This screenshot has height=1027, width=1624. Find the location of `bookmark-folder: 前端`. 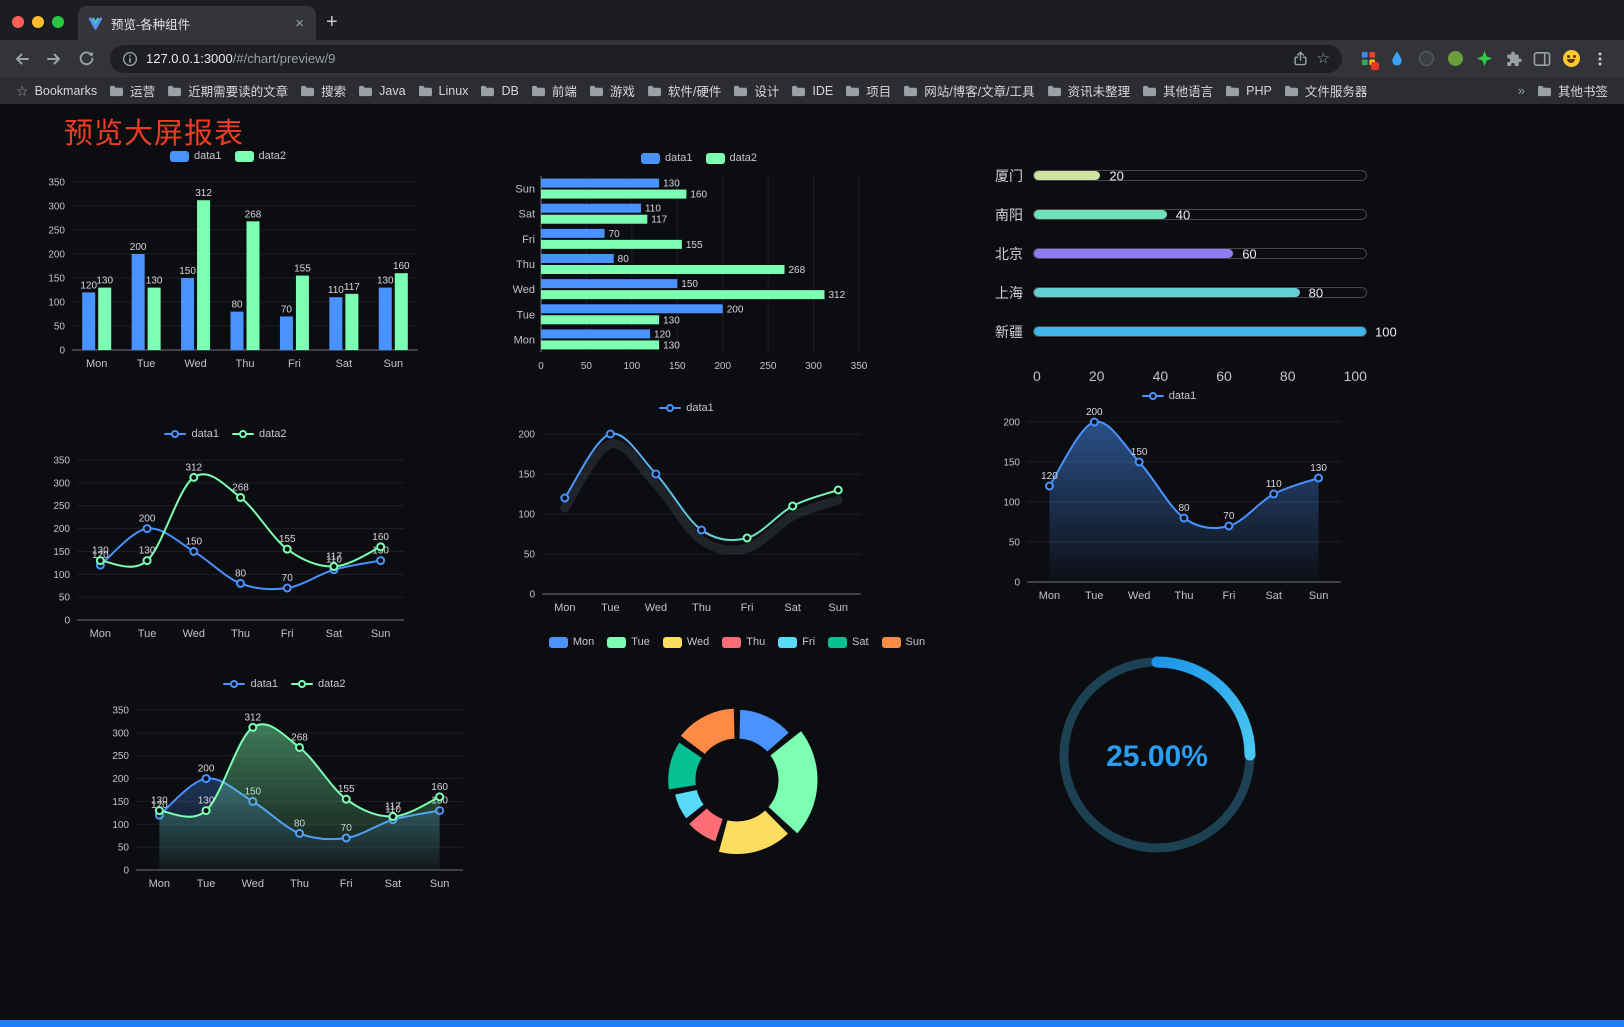

bookmark-folder: 前端 is located at coordinates (554, 90).